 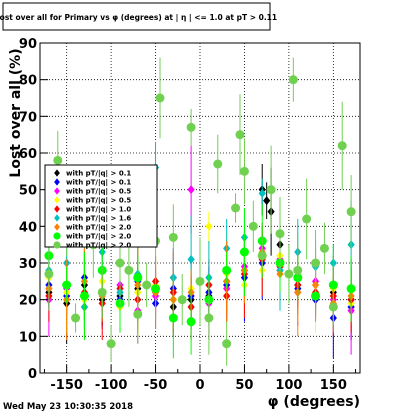 I want to click on y-axis-label: Lost over all (%), so click(x=16, y=112).